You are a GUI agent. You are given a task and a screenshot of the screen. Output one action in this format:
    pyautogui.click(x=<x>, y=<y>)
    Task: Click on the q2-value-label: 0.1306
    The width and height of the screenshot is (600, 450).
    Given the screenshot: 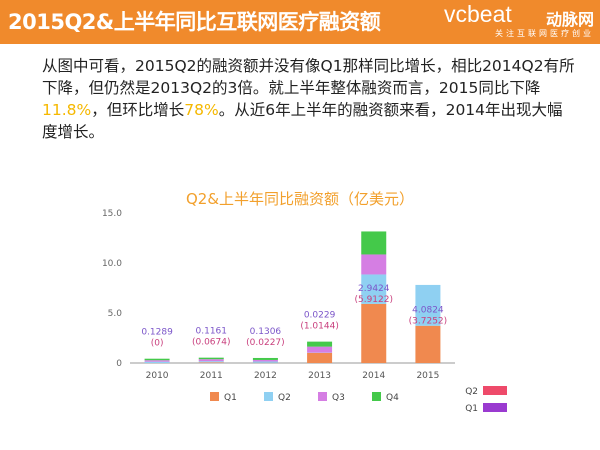 What is the action you would take?
    pyautogui.click(x=266, y=332)
    